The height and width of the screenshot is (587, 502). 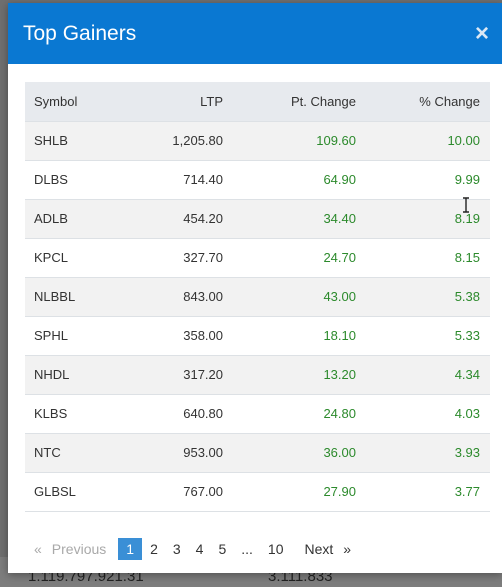 I want to click on cell-symbol: ADLB, so click(x=51, y=218).